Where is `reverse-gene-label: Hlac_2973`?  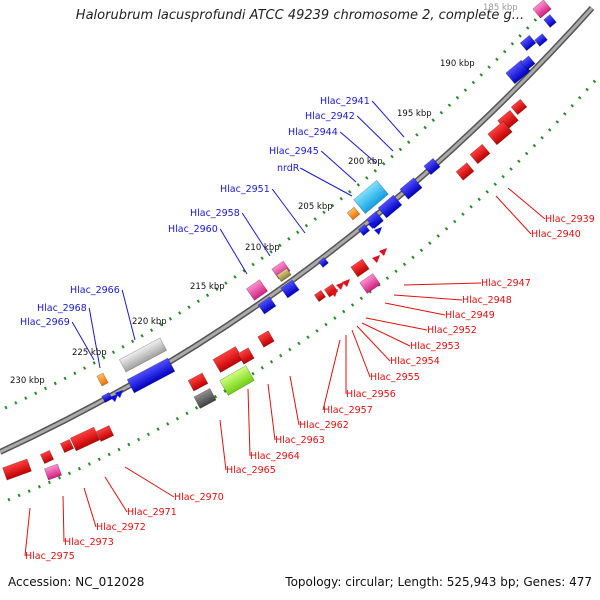 reverse-gene-label: Hlac_2973 is located at coordinates (89, 542).